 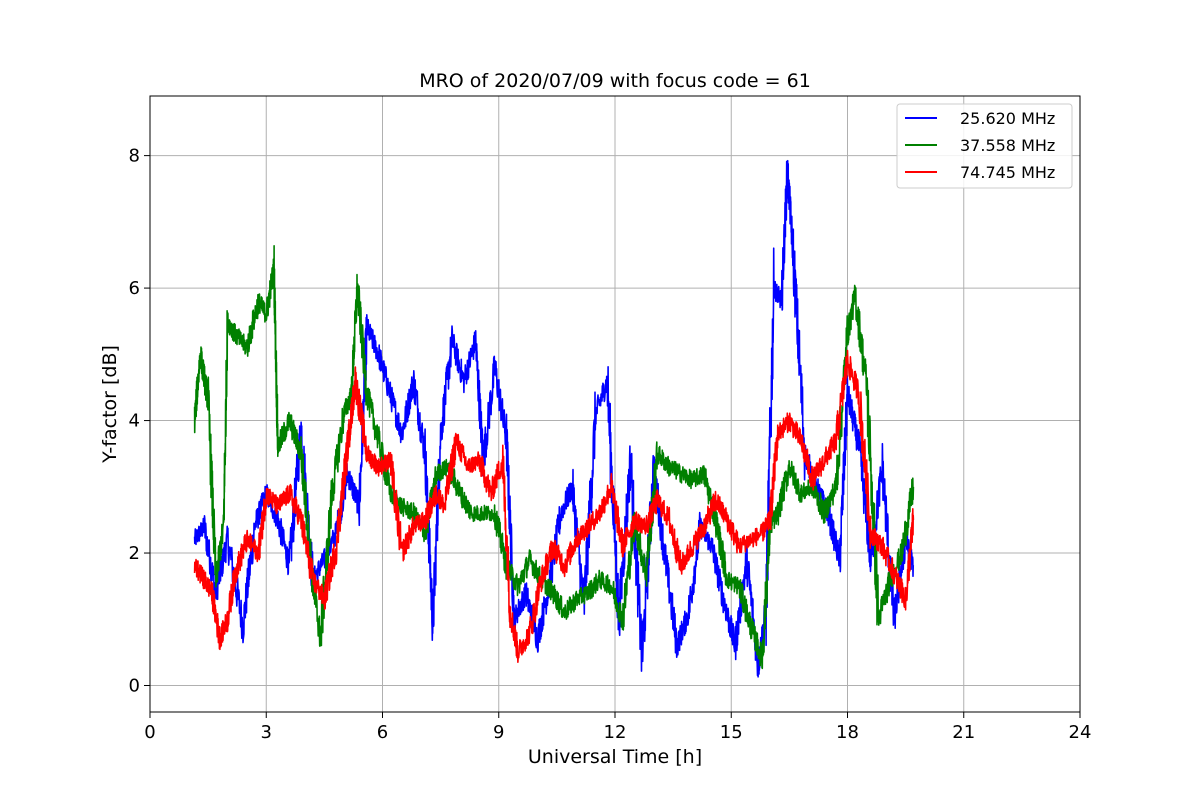 I want to click on y-axis-ticks: 0 2 4 6 8, so click(x=139, y=421).